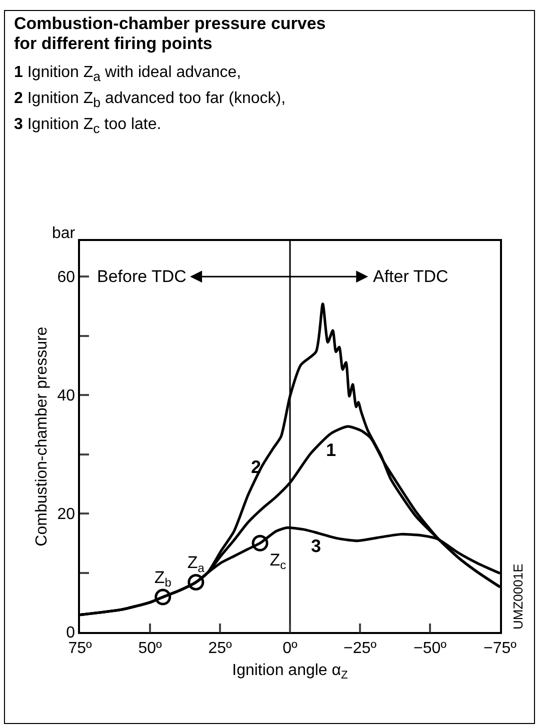 The width and height of the screenshot is (541, 728). Describe the element at coordinates (66, 396) in the screenshot. I see `y-tick-label: 40` at that location.